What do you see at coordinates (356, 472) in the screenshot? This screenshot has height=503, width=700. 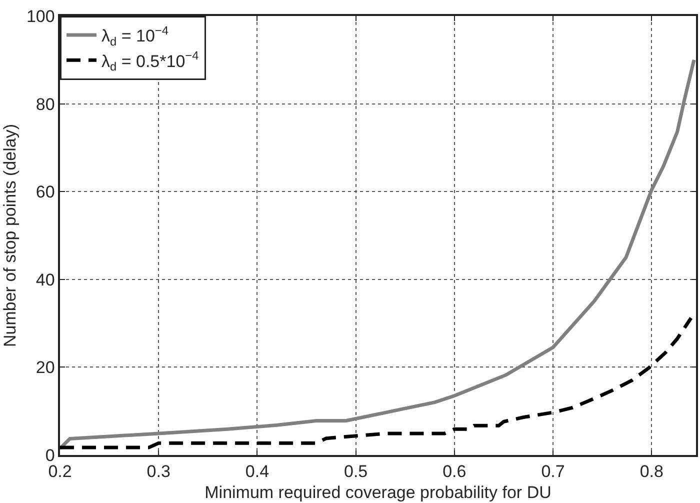 I see `x-tick-label: 0.5` at bounding box center [356, 472].